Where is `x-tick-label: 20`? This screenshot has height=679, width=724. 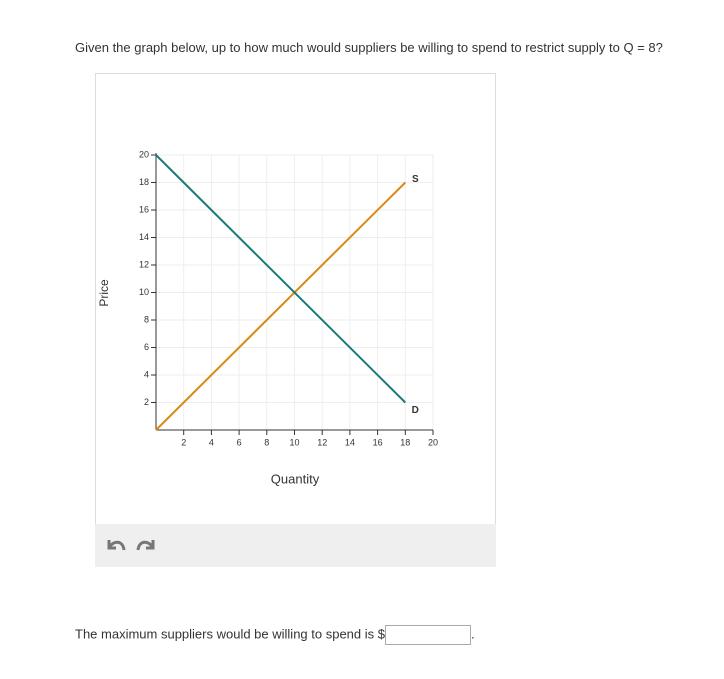 x-tick-label: 20 is located at coordinates (433, 442).